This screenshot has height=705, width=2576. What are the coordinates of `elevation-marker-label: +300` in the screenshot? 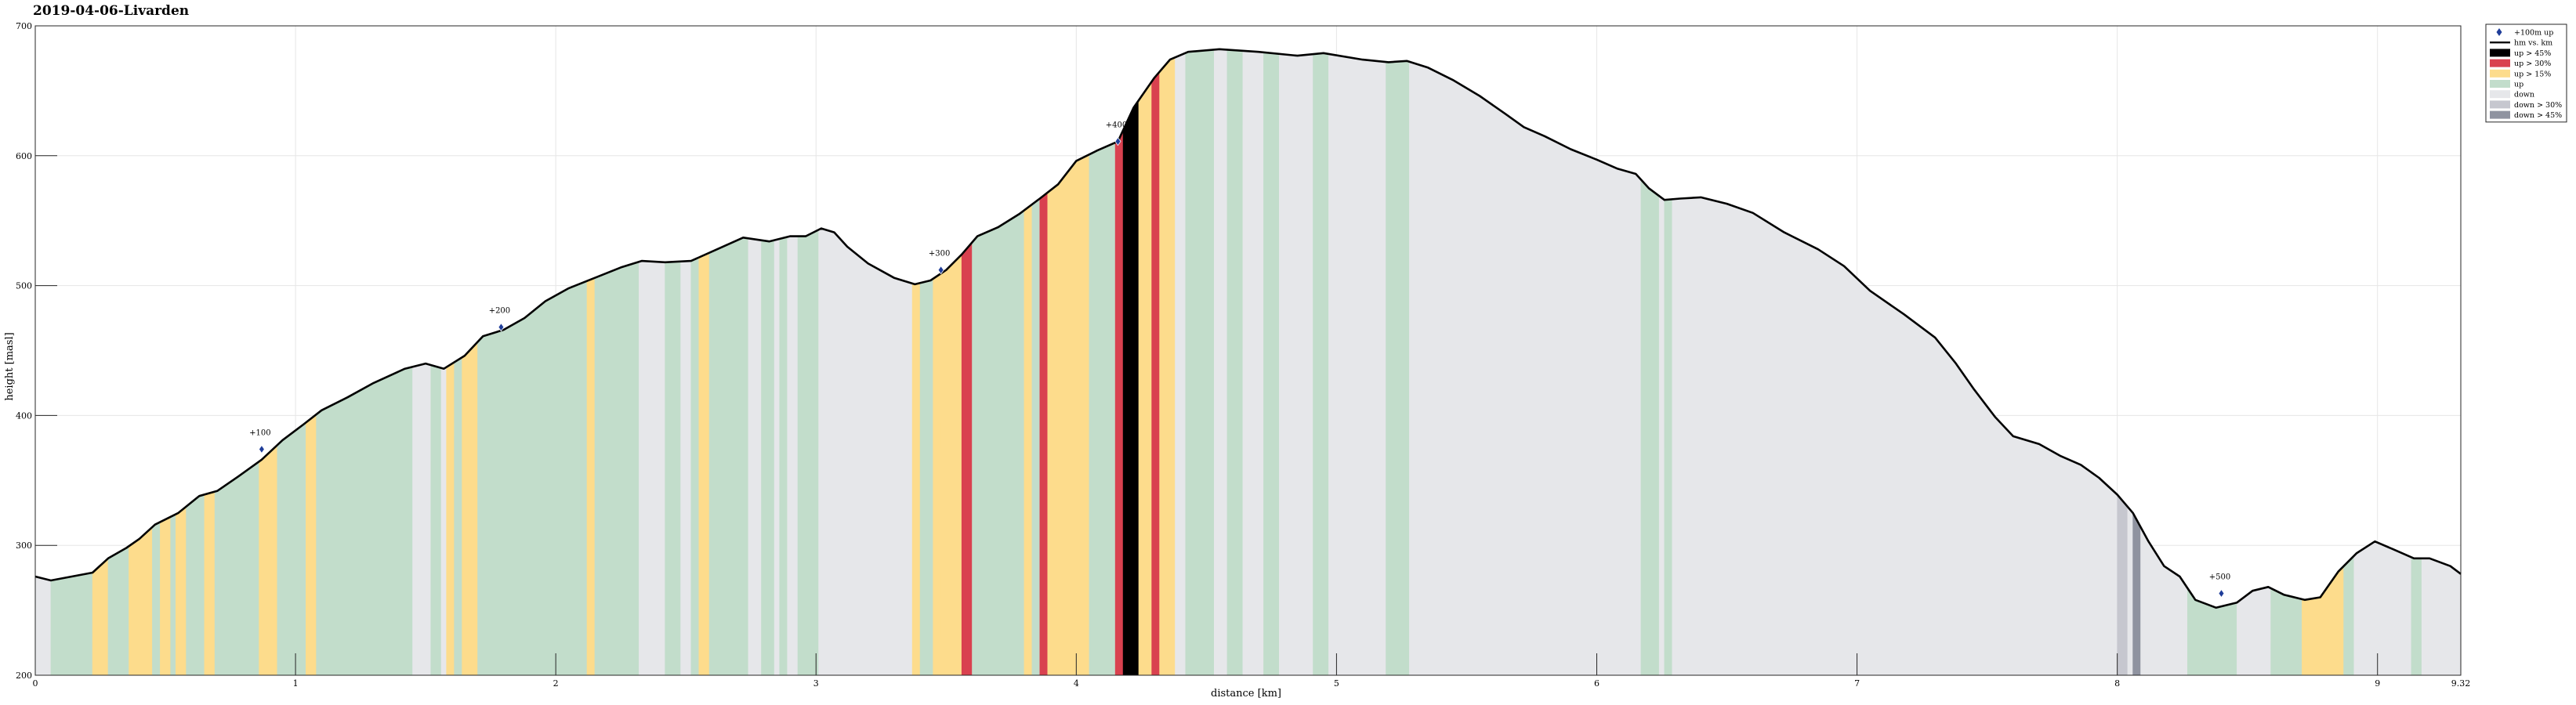 It's located at (939, 254).